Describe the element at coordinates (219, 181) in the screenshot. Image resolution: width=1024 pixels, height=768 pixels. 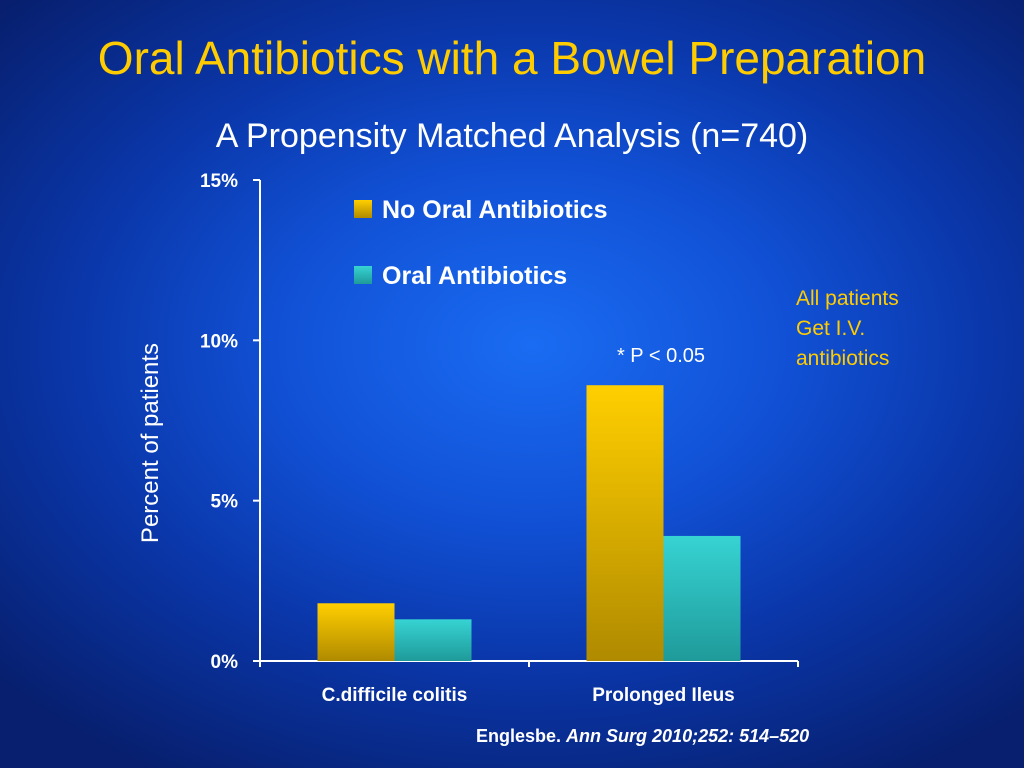
I see `y-tick-label: 15%` at that location.